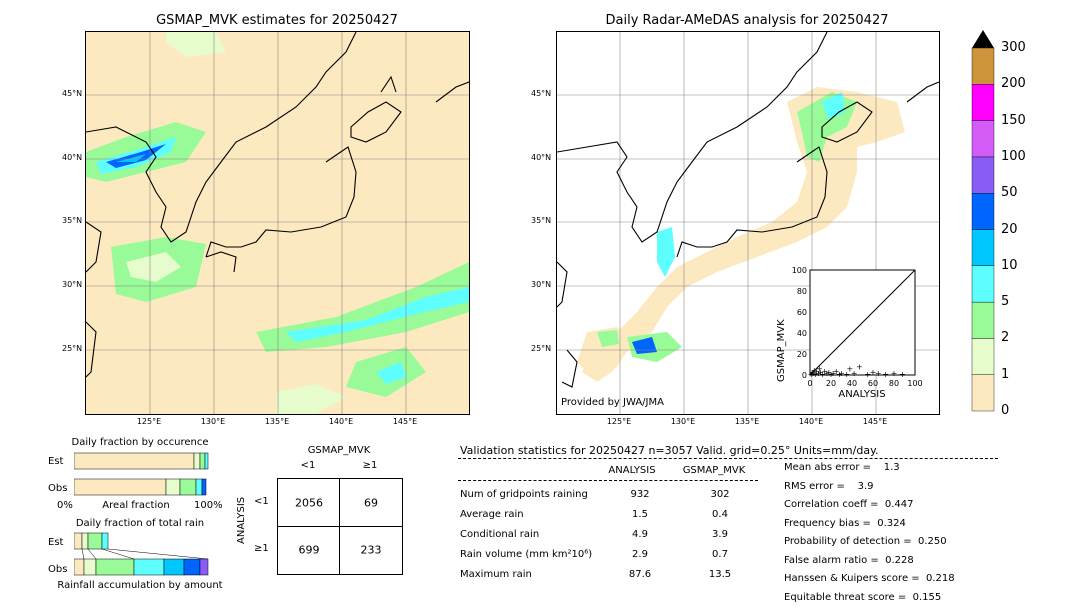  I want to click on contingency-ylabel: ANALYSIS, so click(241, 520).